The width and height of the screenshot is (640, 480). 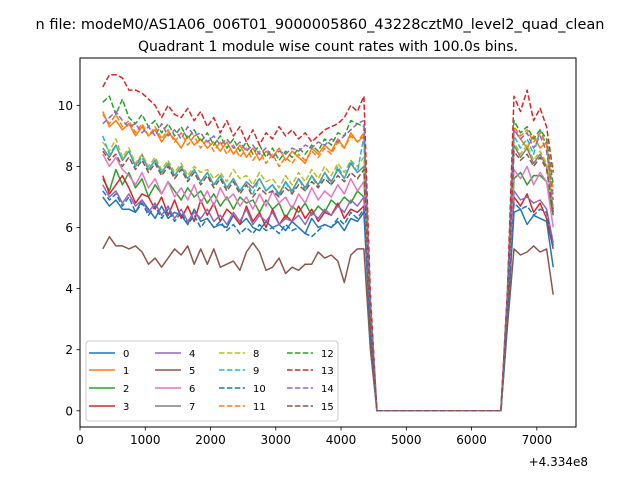 I want to click on x-axis: 0 1000 2000 3000 4000 5000 6000 7000, so click(x=314, y=437).